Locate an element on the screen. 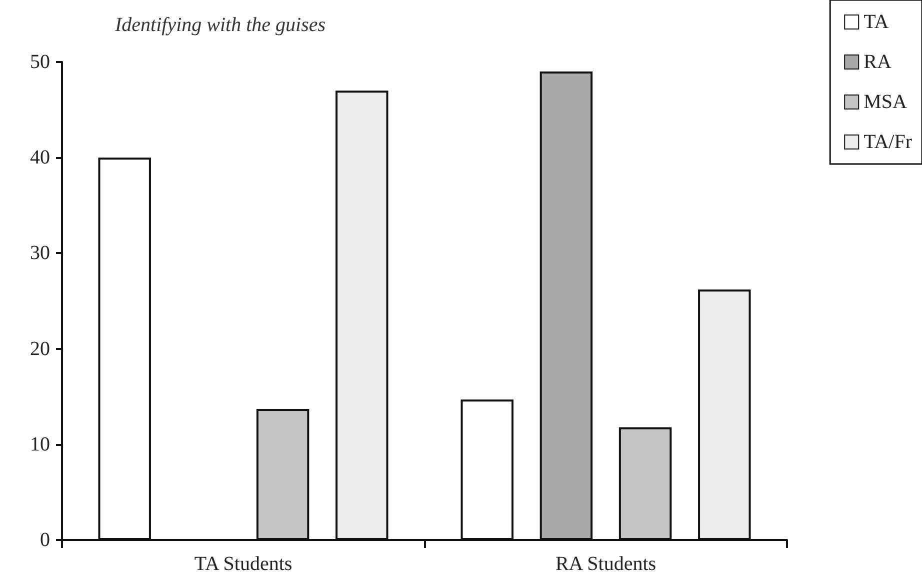 This screenshot has height=588, width=922. x-tick-label: TA Students is located at coordinates (243, 564).